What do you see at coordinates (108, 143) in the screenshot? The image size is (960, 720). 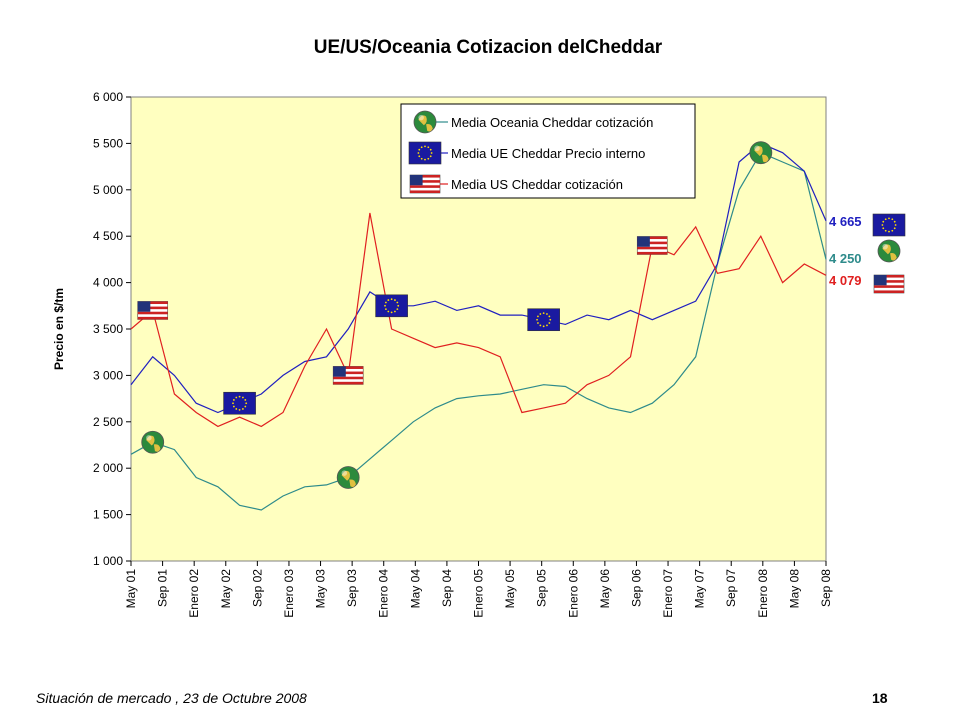 I see `y-tick-label: 5 500` at bounding box center [108, 143].